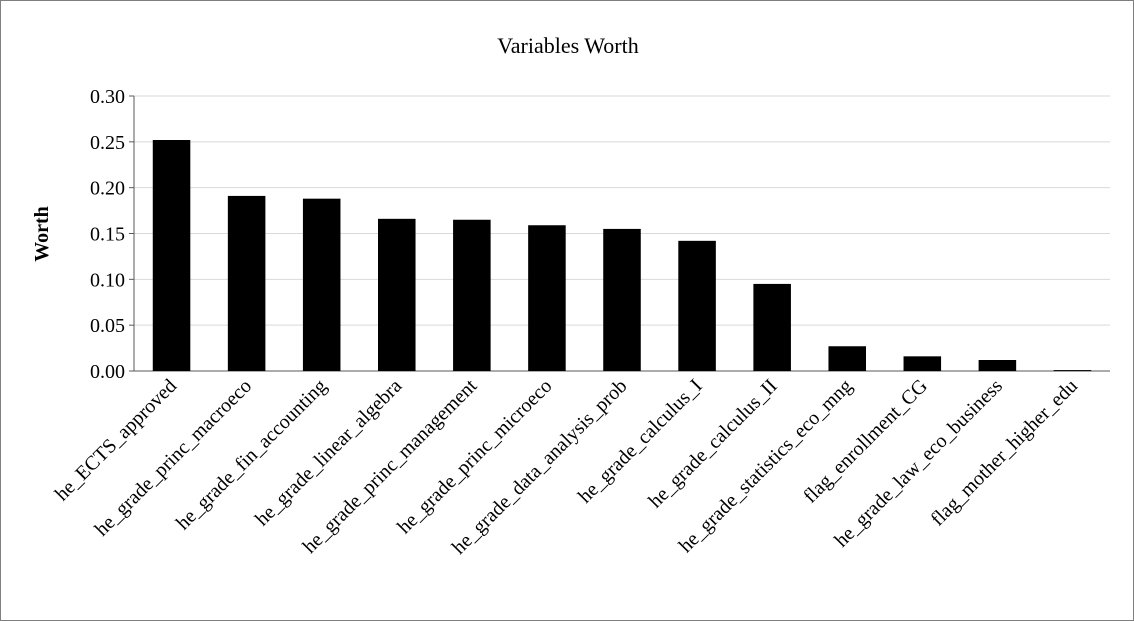 This screenshot has height=621, width=1134. What do you see at coordinates (107, 189) in the screenshot?
I see `y-tick-label: 0.20` at bounding box center [107, 189].